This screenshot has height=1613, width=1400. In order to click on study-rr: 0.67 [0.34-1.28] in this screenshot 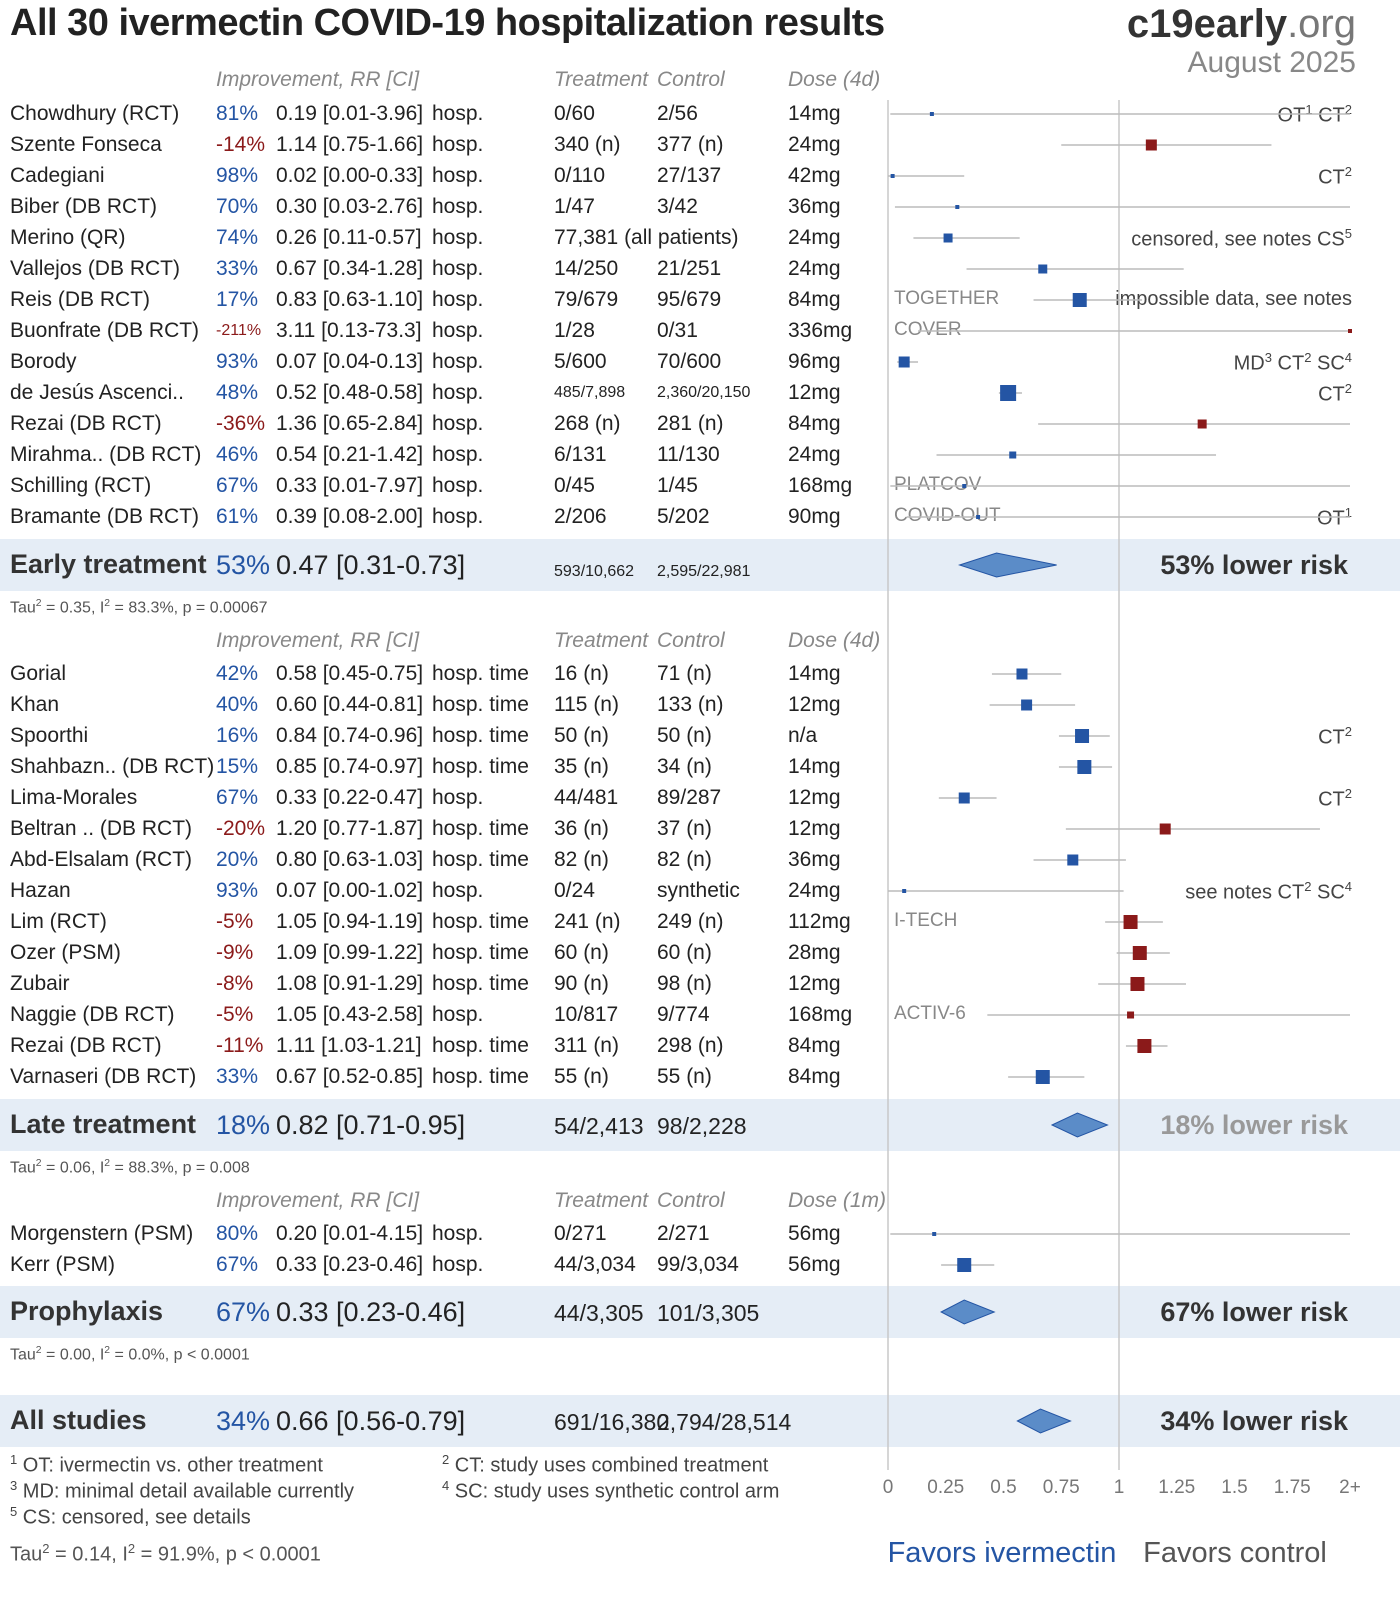, I will do `click(350, 268)`.